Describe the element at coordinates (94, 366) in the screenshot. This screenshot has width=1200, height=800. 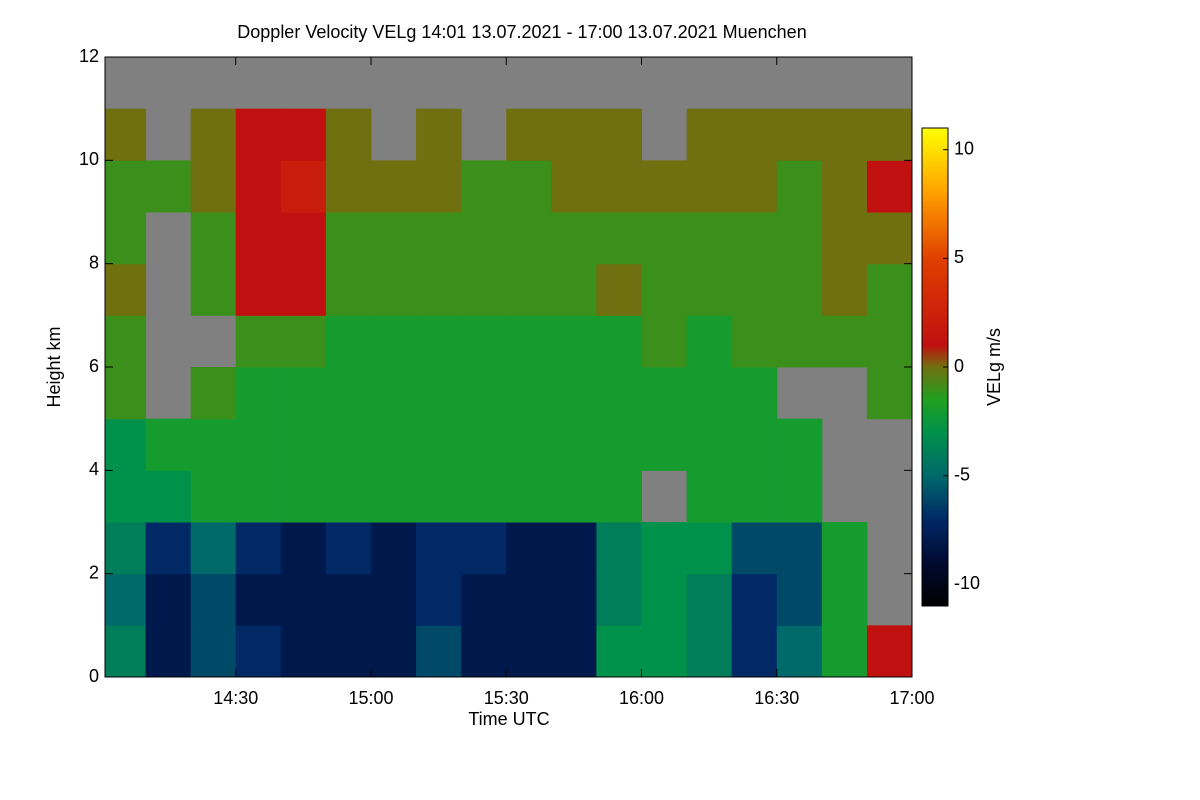
I see `y-tick-label: 6` at that location.